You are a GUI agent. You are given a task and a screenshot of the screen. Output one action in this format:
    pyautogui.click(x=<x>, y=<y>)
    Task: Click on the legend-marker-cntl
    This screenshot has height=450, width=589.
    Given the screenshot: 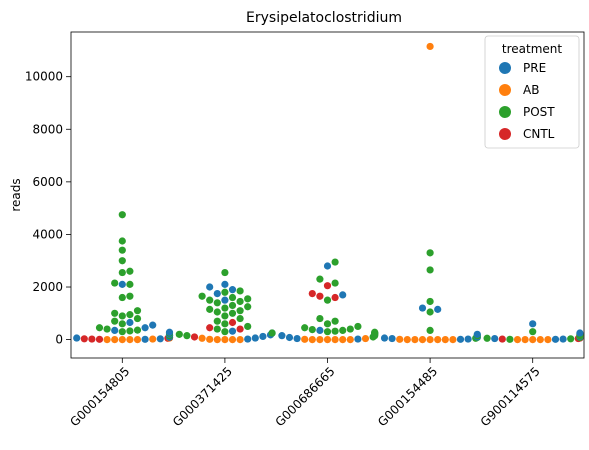 What is the action you would take?
    pyautogui.click(x=505, y=134)
    